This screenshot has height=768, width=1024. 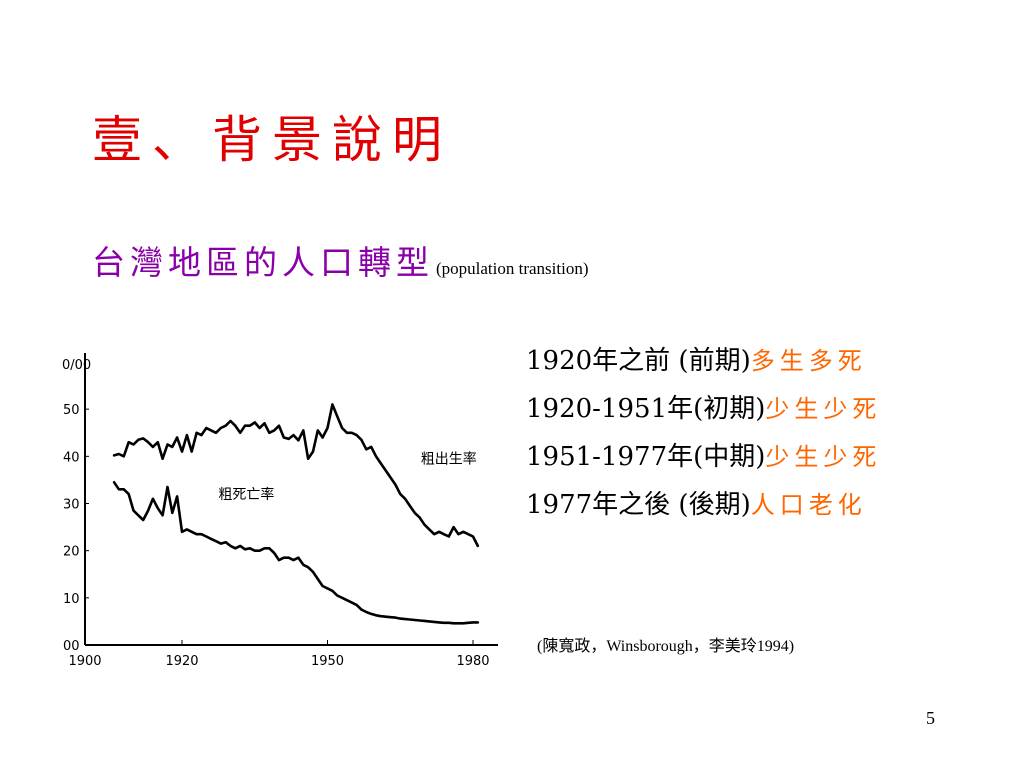 What do you see at coordinates (638, 505) in the screenshot?
I see `stage-period: 1977年之後 (後期)` at bounding box center [638, 505].